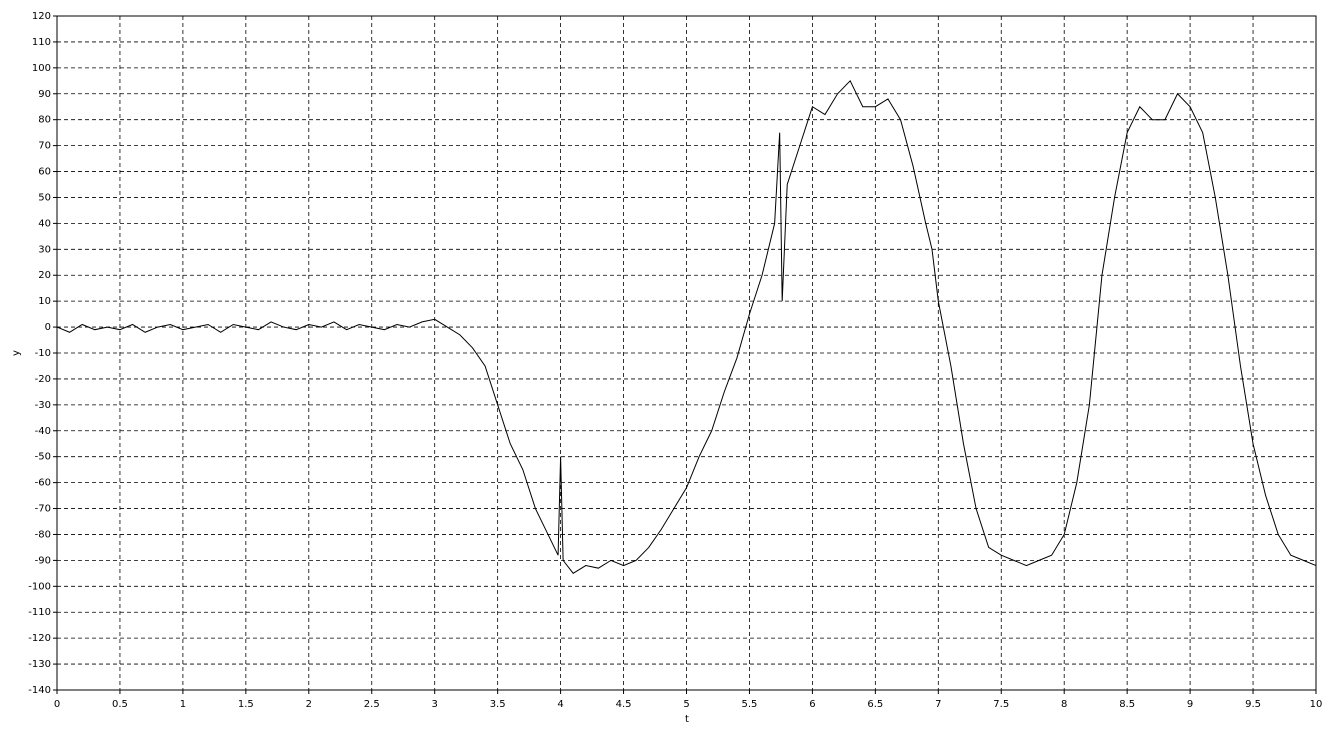  What do you see at coordinates (44, 197) in the screenshot?
I see `y-tick-label: 50` at bounding box center [44, 197].